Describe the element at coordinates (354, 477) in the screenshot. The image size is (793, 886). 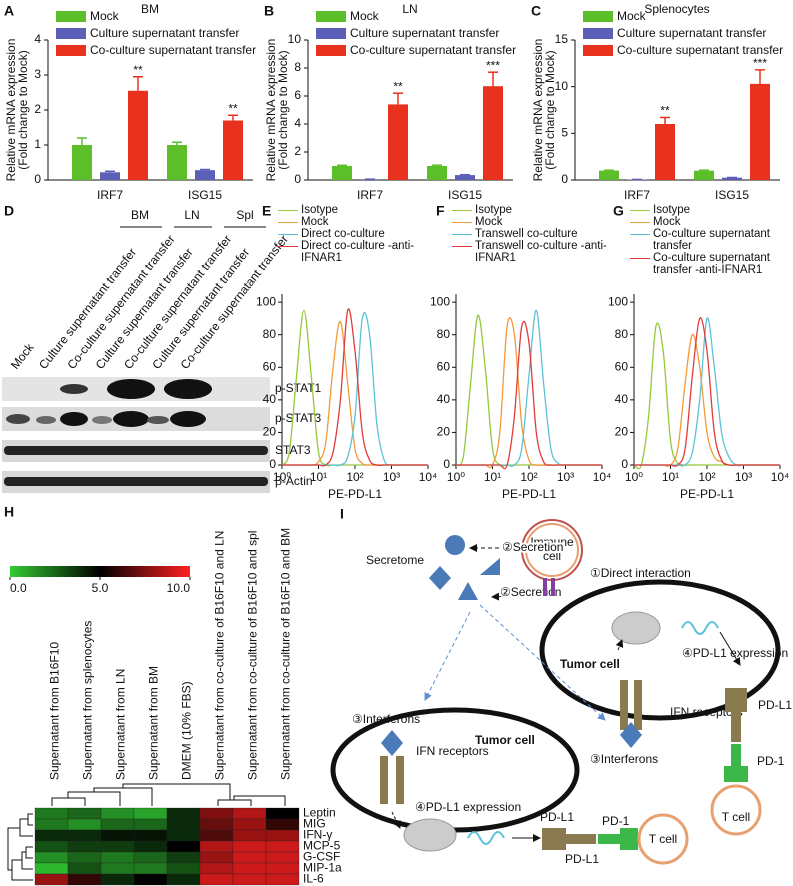
I see `x-tick-label: 10²` at that location.